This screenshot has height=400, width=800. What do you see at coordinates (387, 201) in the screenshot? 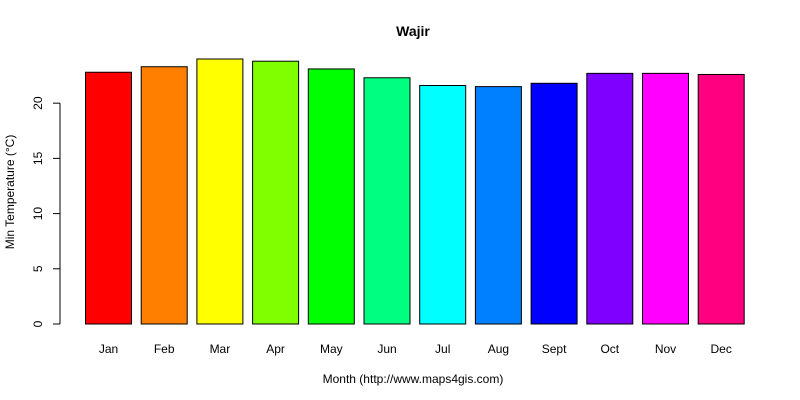
I see `bar-jun` at bounding box center [387, 201].